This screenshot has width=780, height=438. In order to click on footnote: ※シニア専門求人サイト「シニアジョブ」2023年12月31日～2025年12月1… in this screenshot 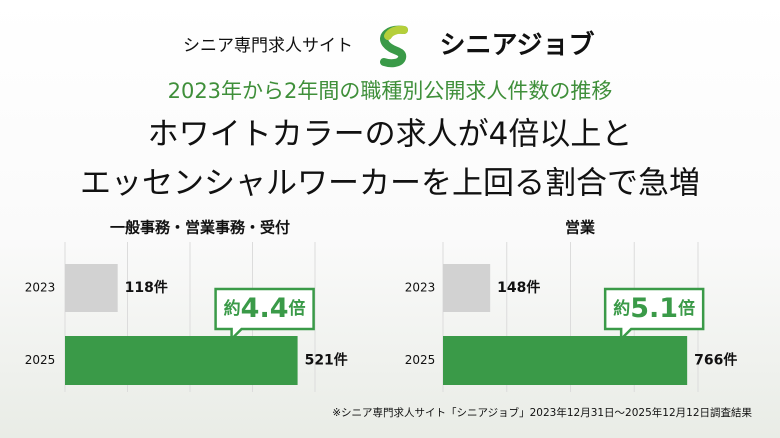, I will do `click(542, 412)`.